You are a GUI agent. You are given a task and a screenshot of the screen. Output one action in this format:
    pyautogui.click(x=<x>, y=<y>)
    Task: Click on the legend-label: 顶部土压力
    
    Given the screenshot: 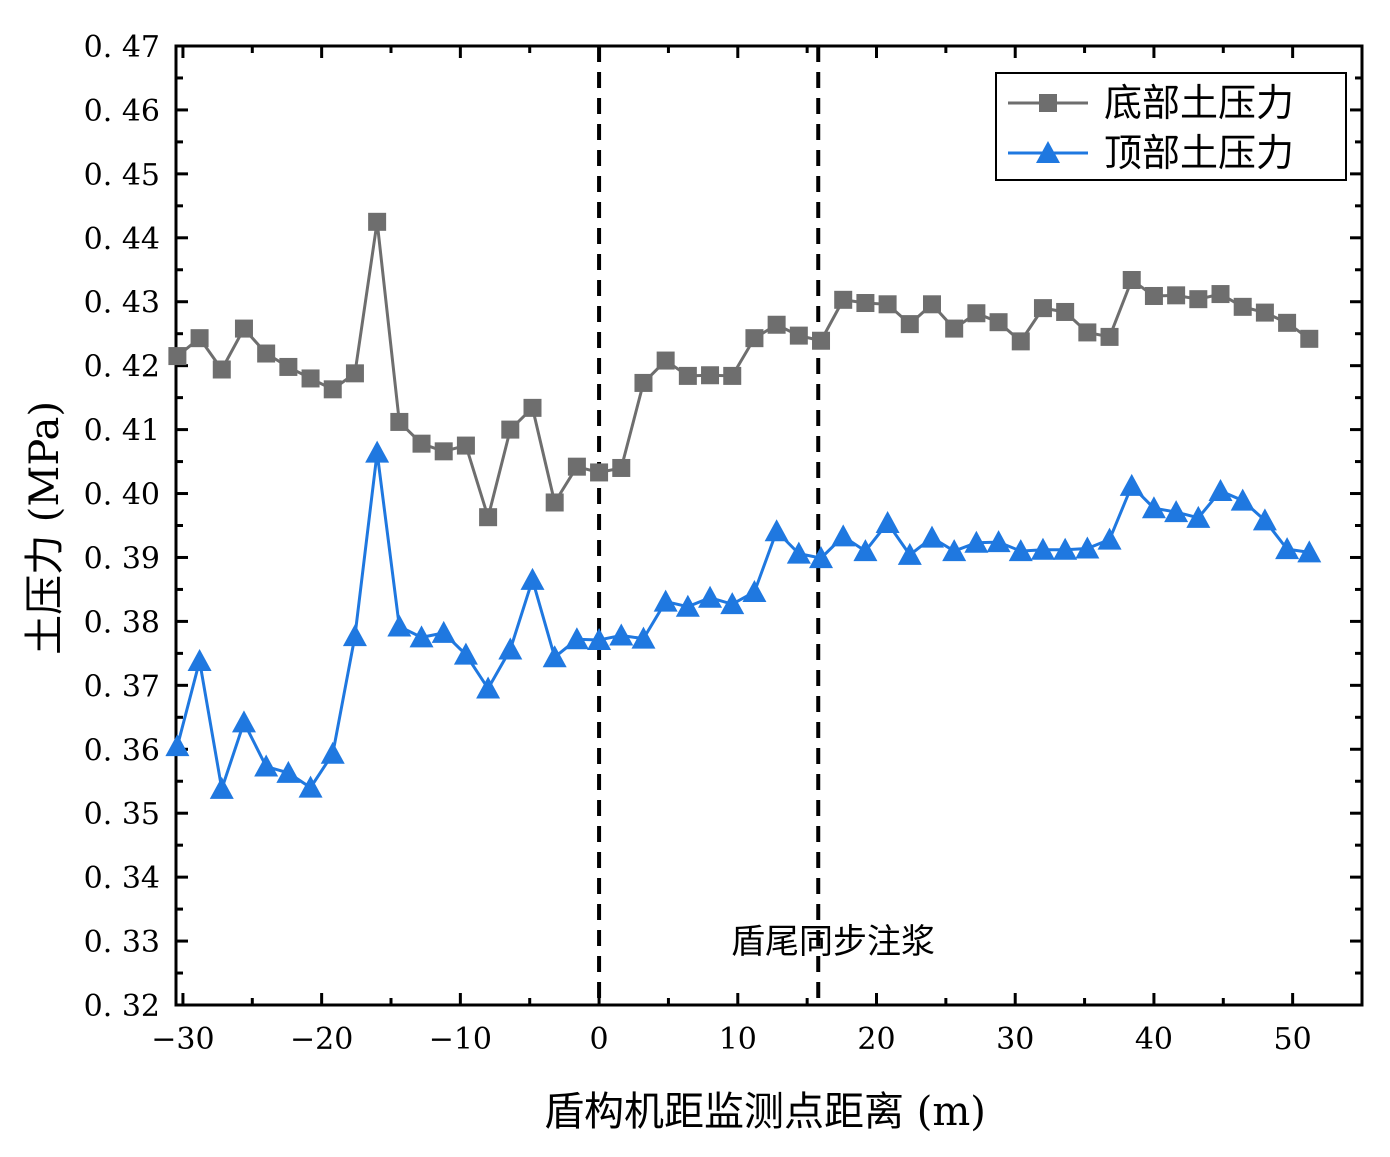 What is the action you would take?
    pyautogui.click(x=1199, y=153)
    